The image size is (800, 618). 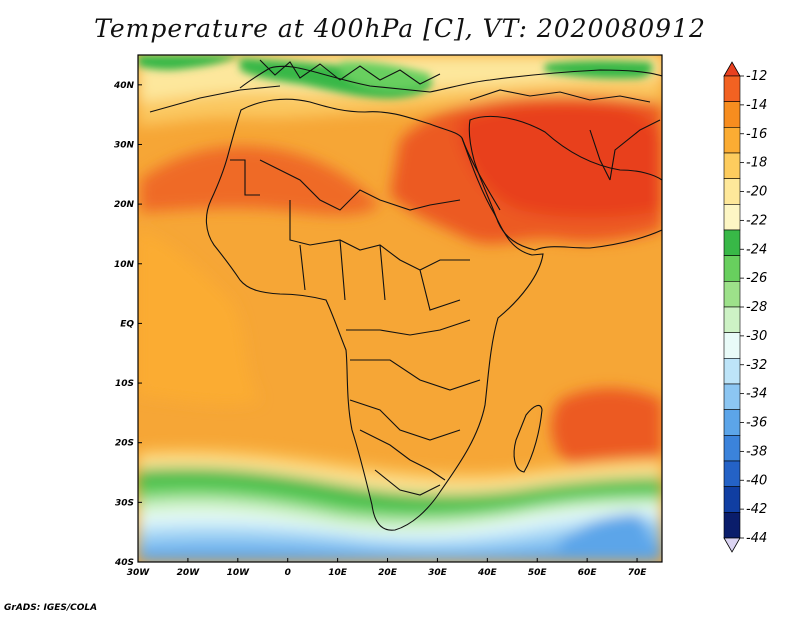 What do you see at coordinates (124, 444) in the screenshot?
I see `lat-tick-label: 20S` at bounding box center [124, 444].